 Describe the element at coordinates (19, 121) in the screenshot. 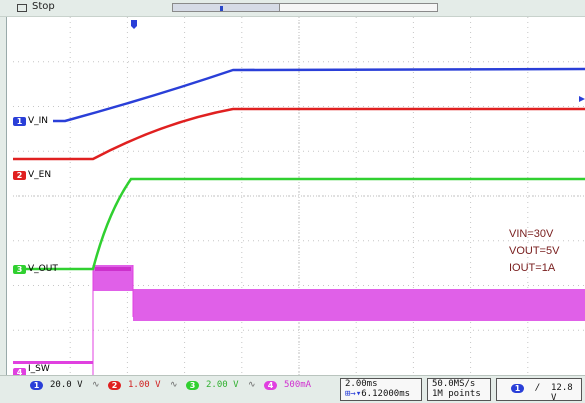

I see `ch1-marker-badge: 1` at that location.